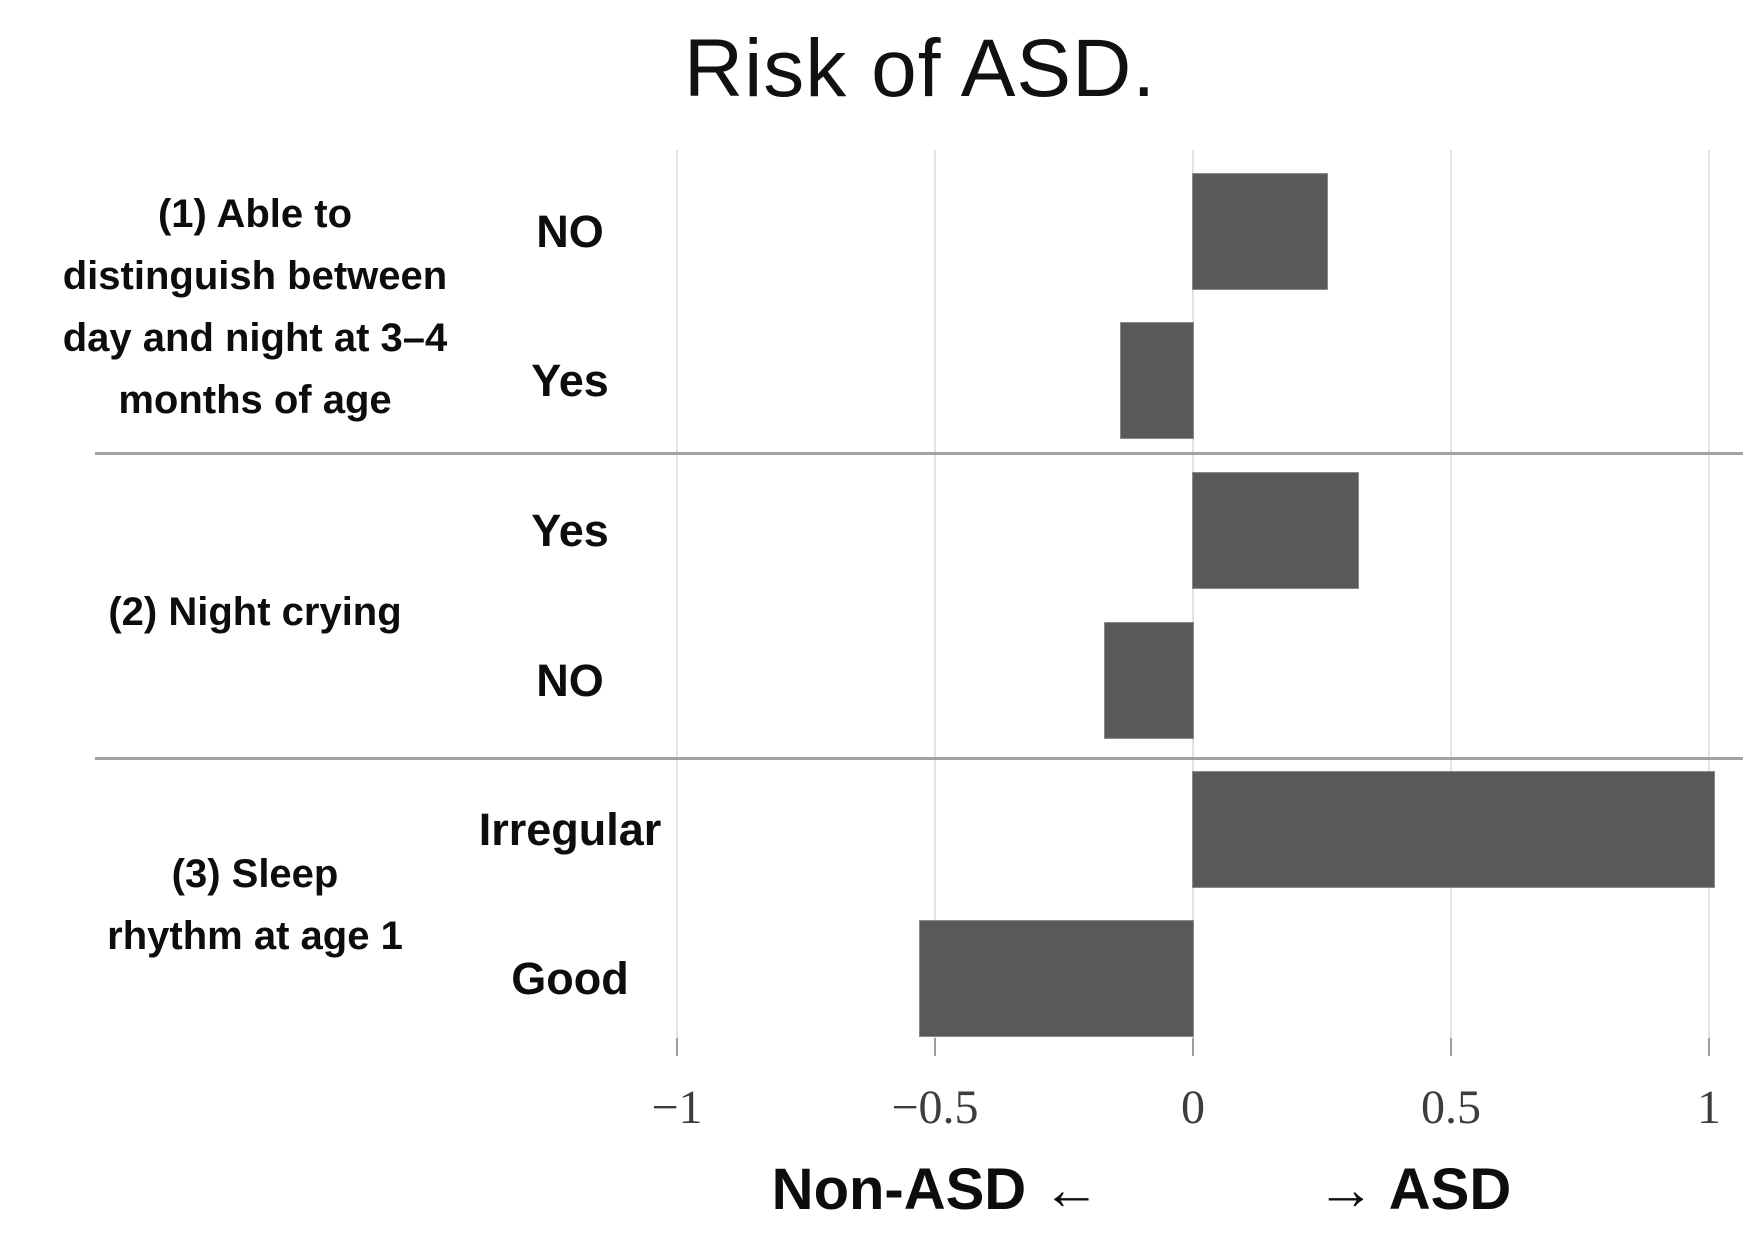 This screenshot has width=1760, height=1255. I want to click on group-label-line: (1) Able to, so click(255, 214).